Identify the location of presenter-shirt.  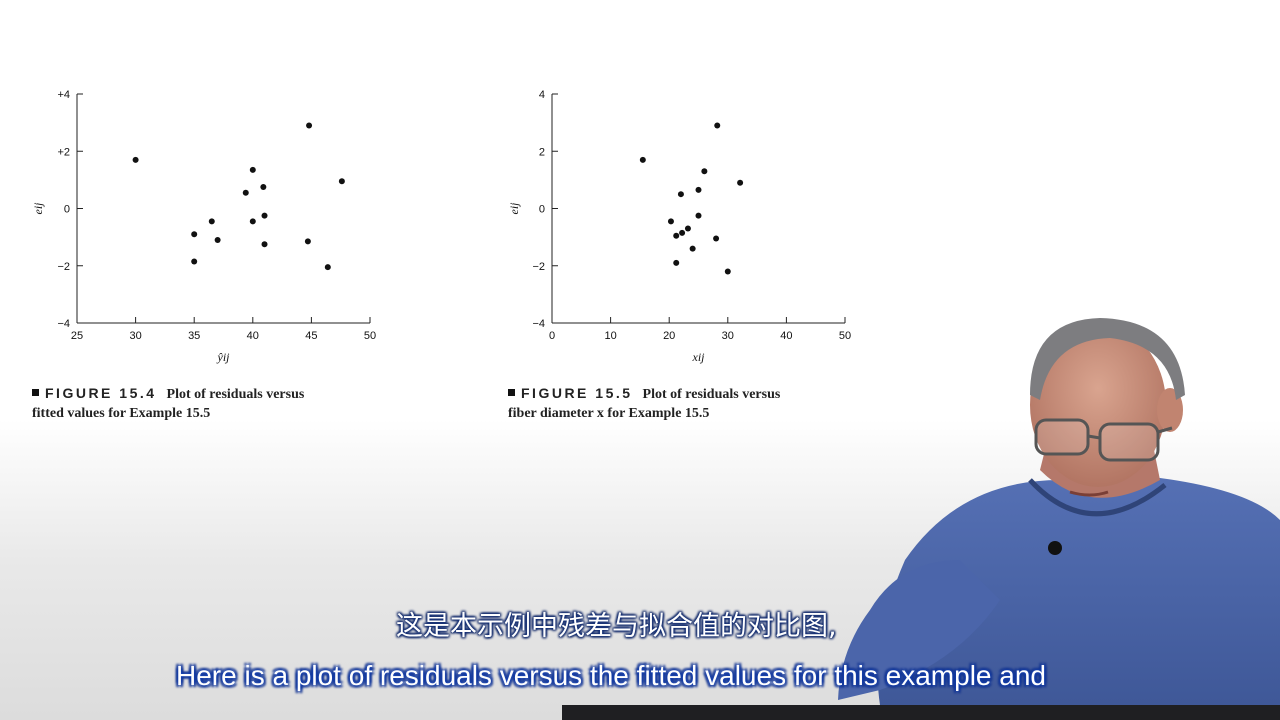
(1078, 591).